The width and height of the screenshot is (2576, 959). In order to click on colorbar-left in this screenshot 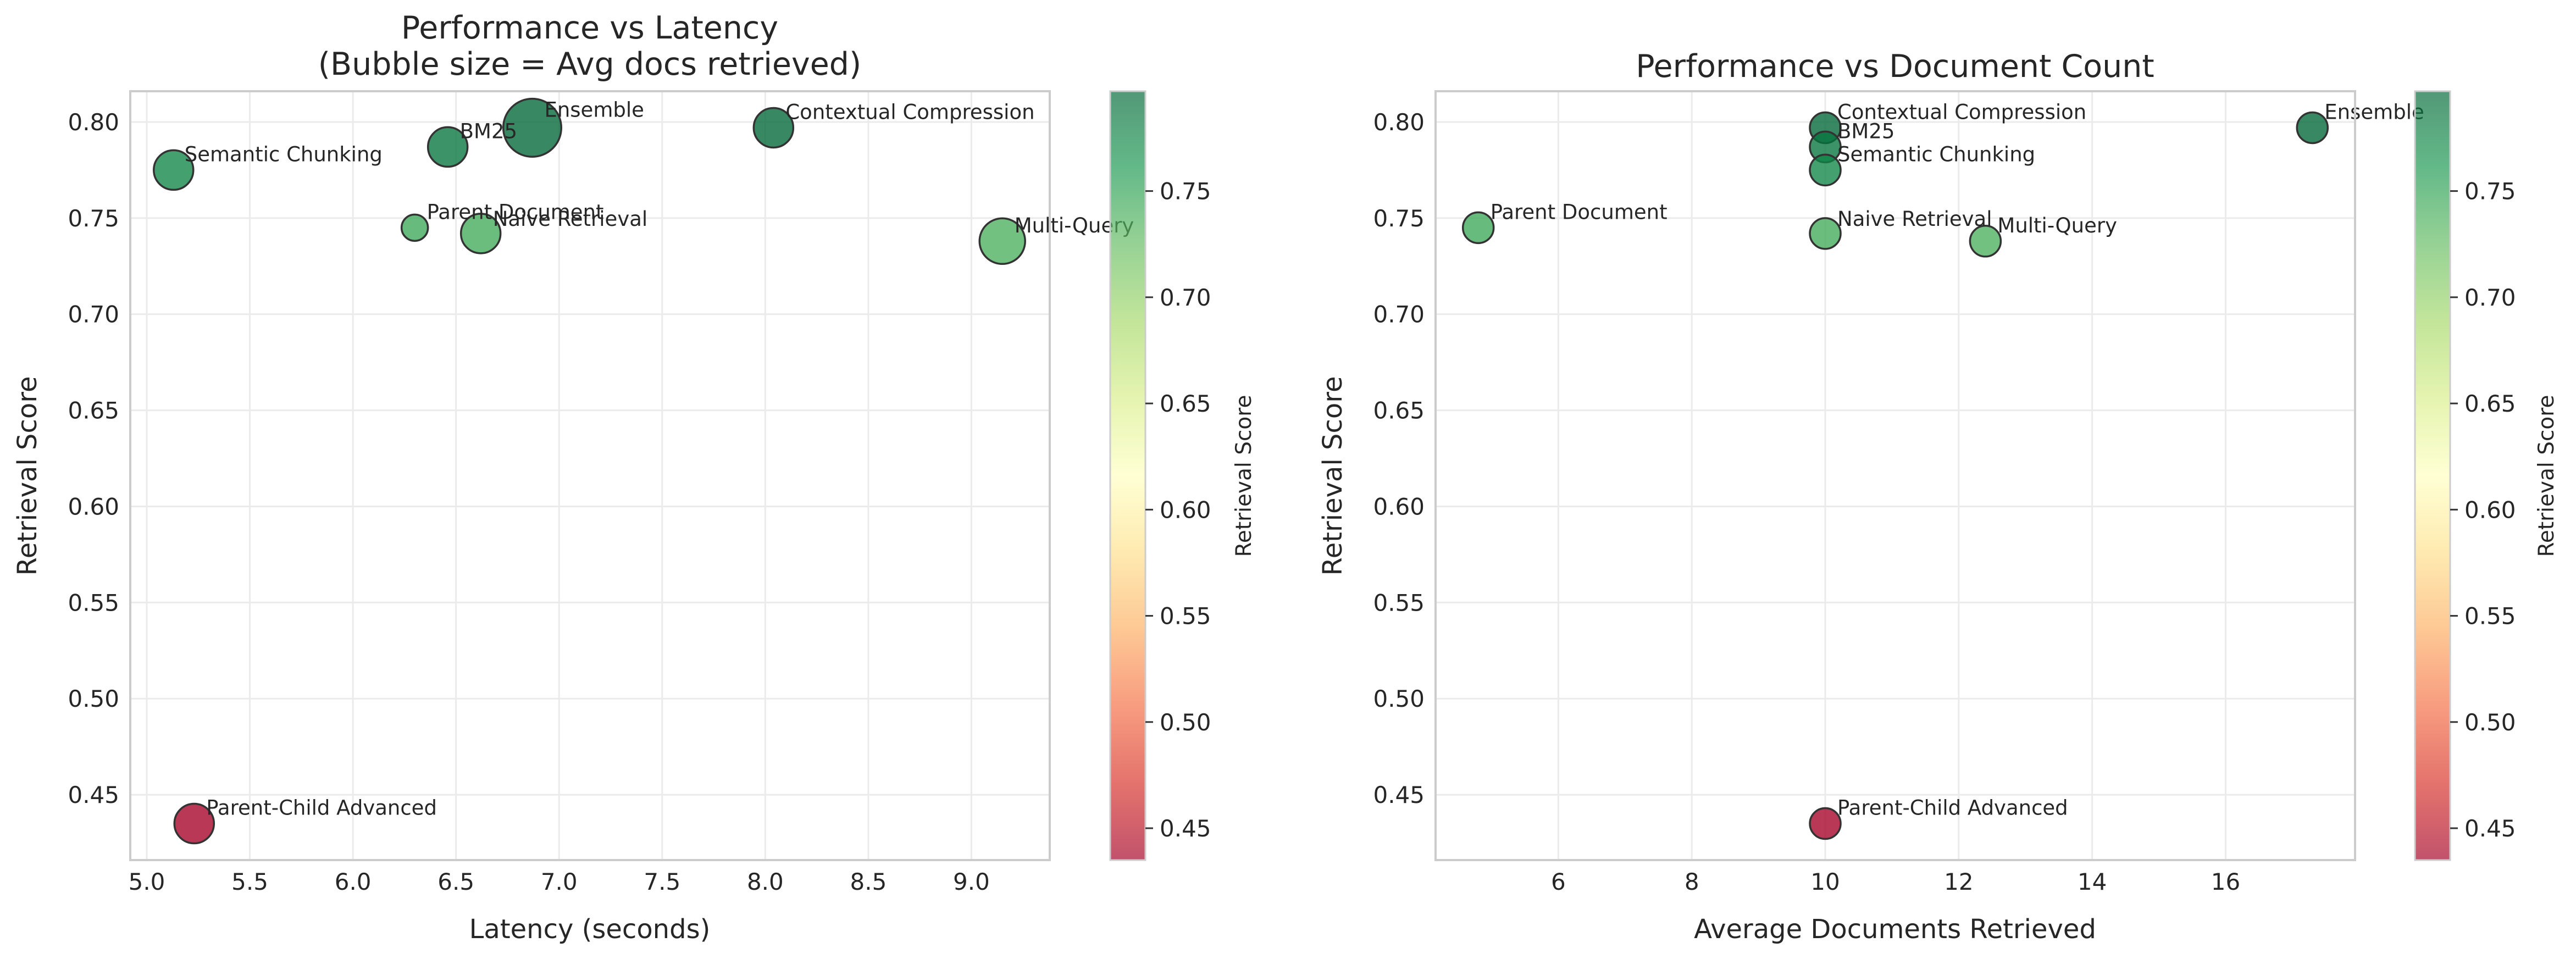, I will do `click(1127, 476)`.